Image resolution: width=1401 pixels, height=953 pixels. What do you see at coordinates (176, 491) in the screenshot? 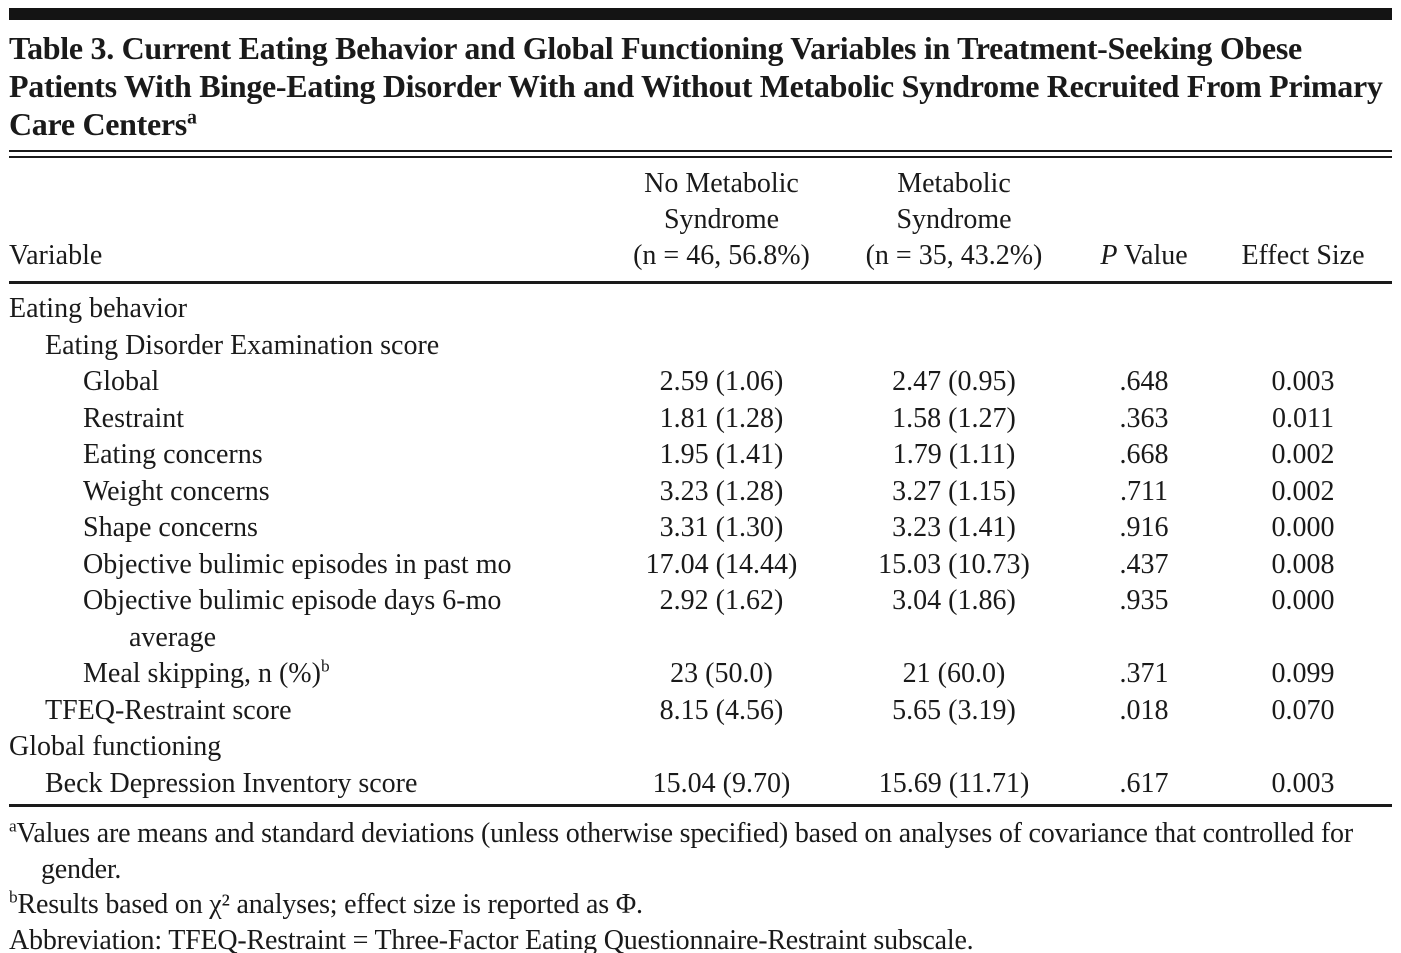
I see `row-label: Weight concerns` at bounding box center [176, 491].